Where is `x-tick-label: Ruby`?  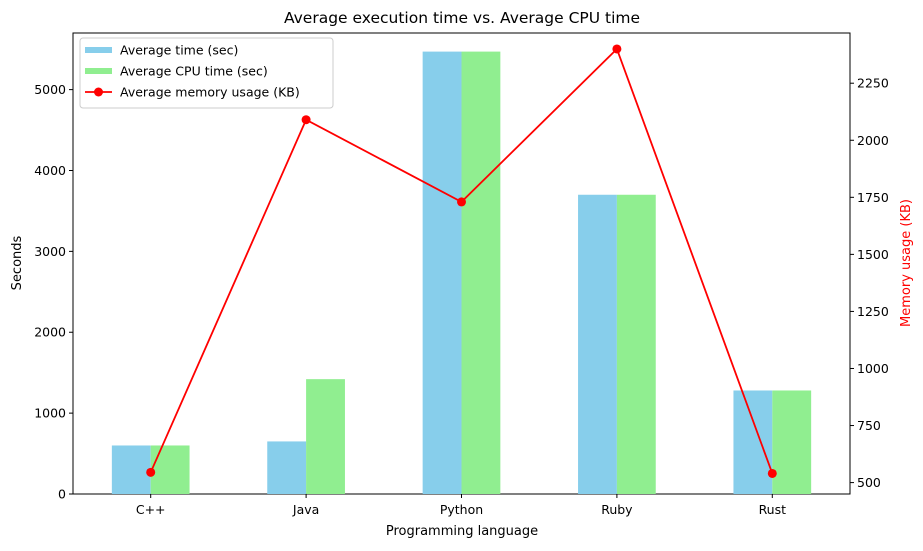
x-tick-label: Ruby is located at coordinates (617, 509).